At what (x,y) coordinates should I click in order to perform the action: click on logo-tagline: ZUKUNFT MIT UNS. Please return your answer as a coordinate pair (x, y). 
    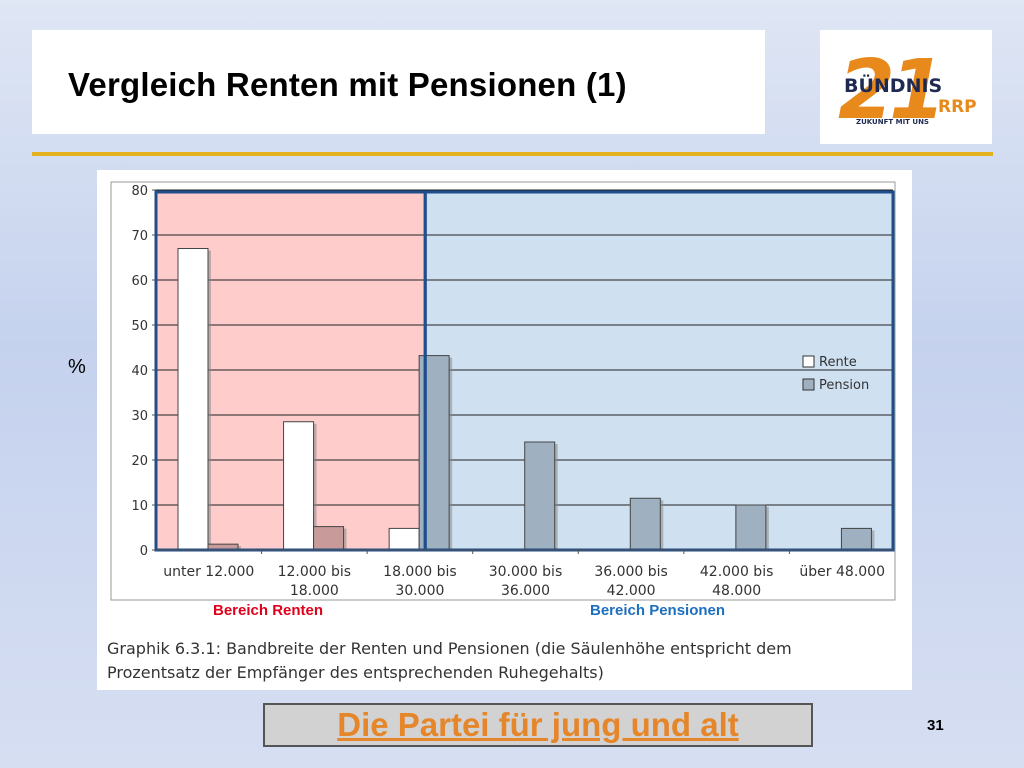
    Looking at the image, I should click on (892, 122).